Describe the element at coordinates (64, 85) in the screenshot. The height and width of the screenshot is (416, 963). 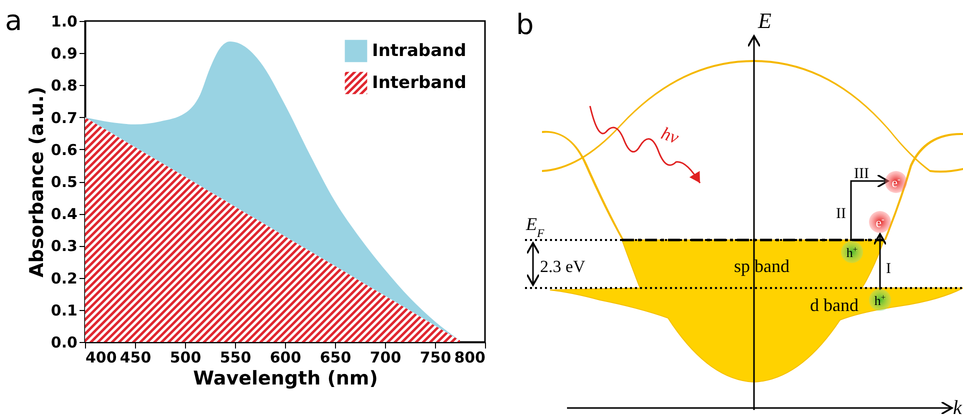
I see `y-tick-label: 0.8` at that location.